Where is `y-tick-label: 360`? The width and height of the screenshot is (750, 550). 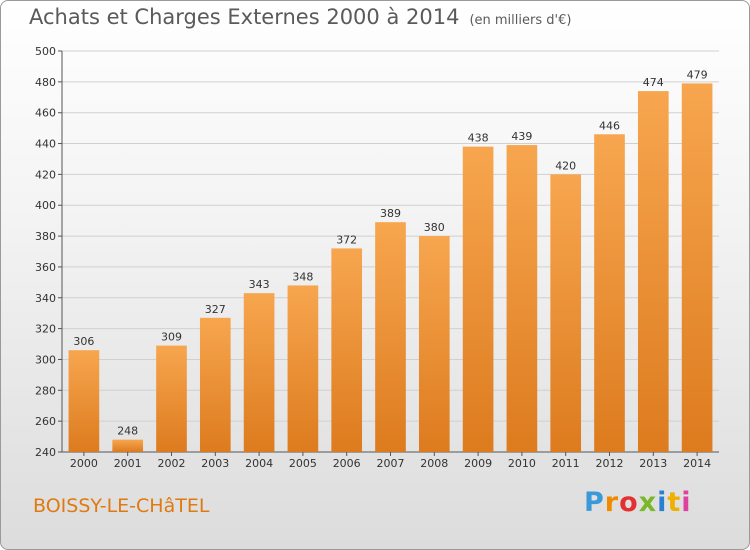
y-tick-label: 360 is located at coordinates (45, 267).